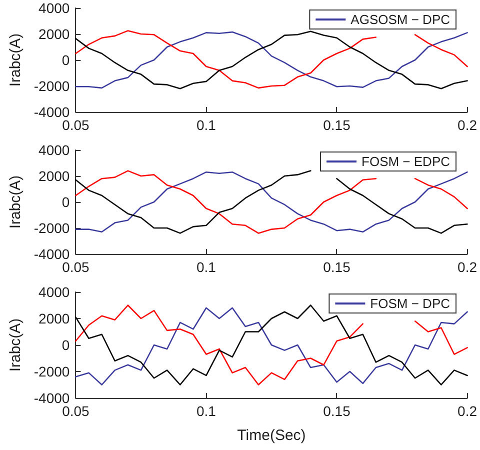  What do you see at coordinates (271, 435) in the screenshot?
I see `x-axis-title: Time(Sec)` at bounding box center [271, 435].